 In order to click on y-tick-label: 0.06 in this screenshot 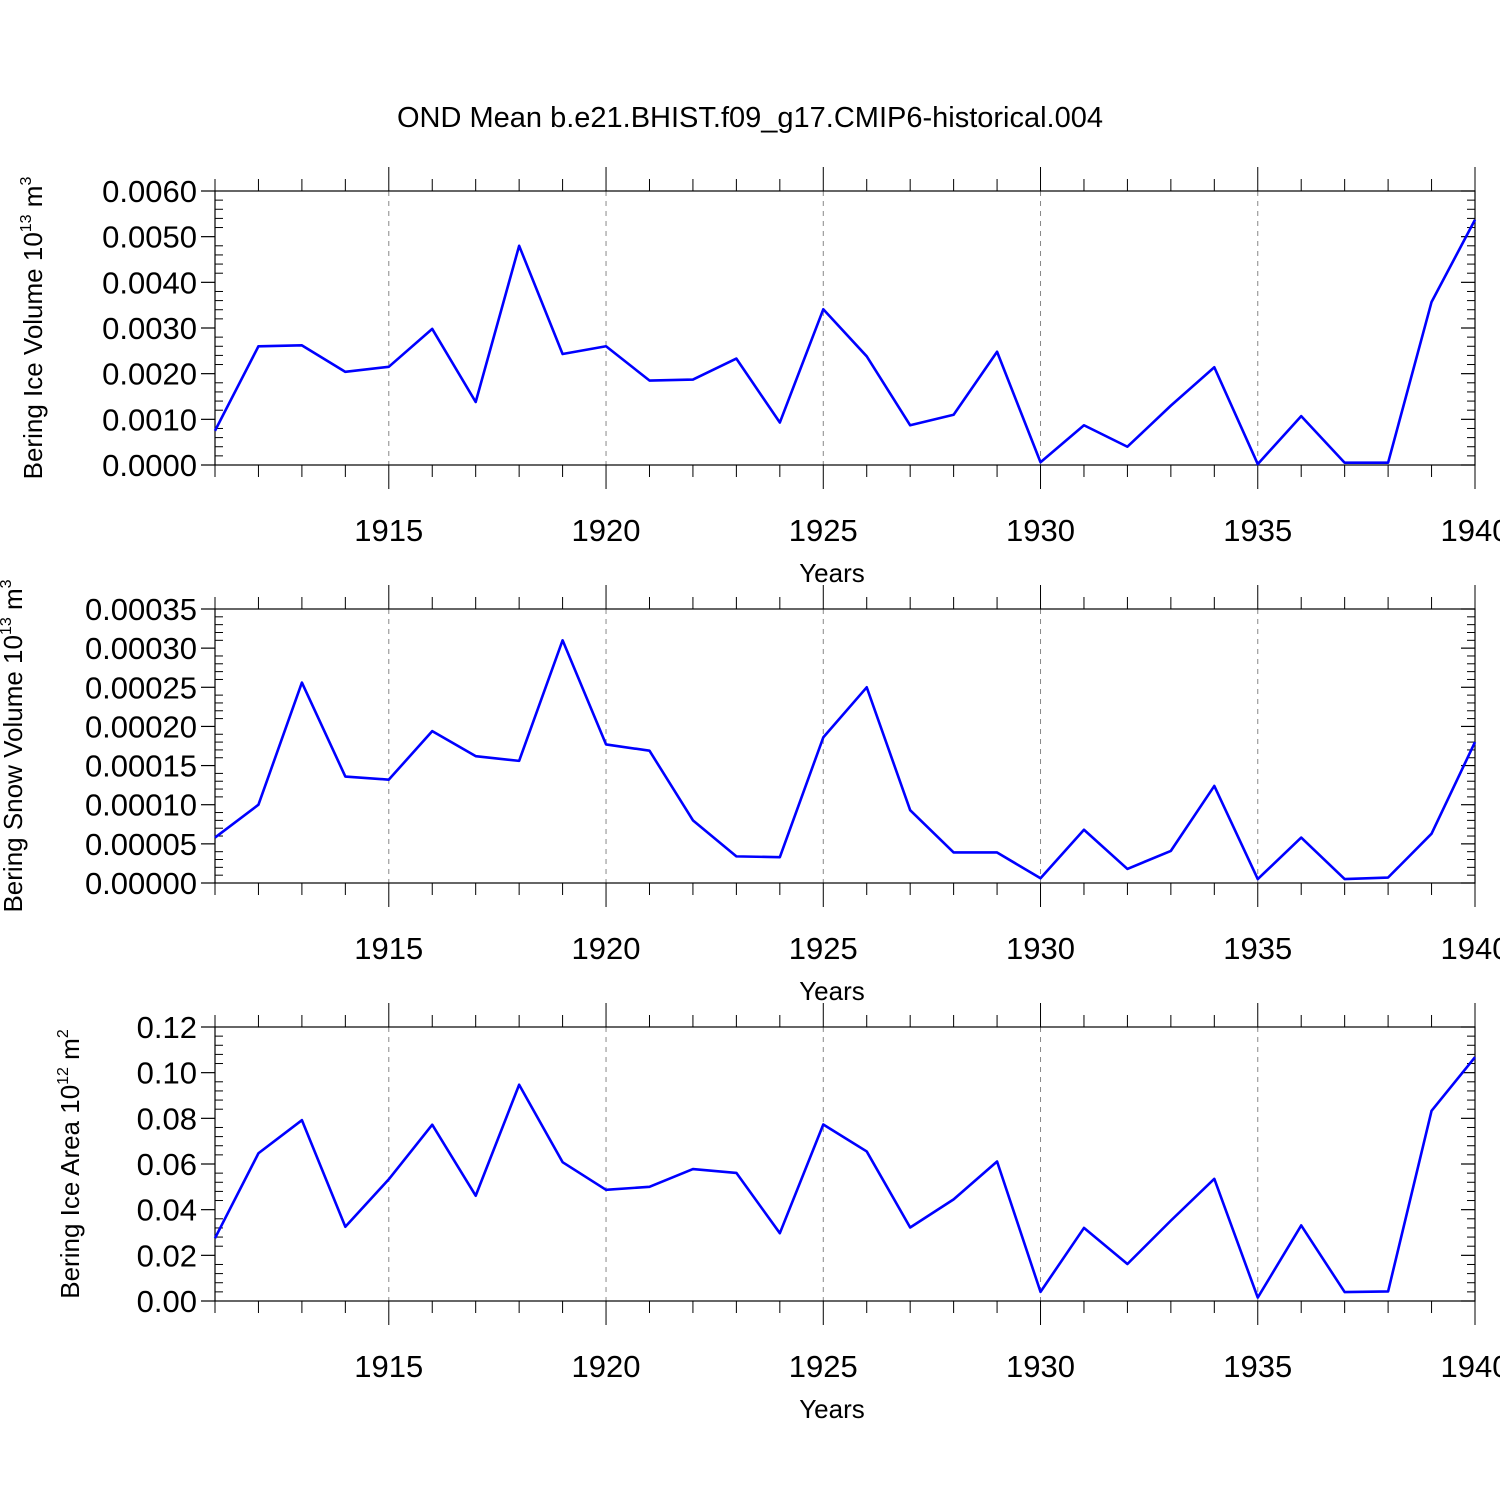, I will do `click(167, 1164)`.